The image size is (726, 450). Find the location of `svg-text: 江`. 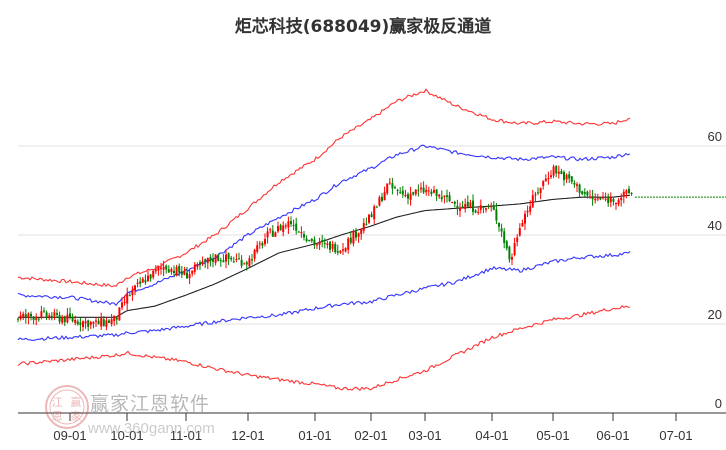

svg-text: 江 is located at coordinates (57, 402).